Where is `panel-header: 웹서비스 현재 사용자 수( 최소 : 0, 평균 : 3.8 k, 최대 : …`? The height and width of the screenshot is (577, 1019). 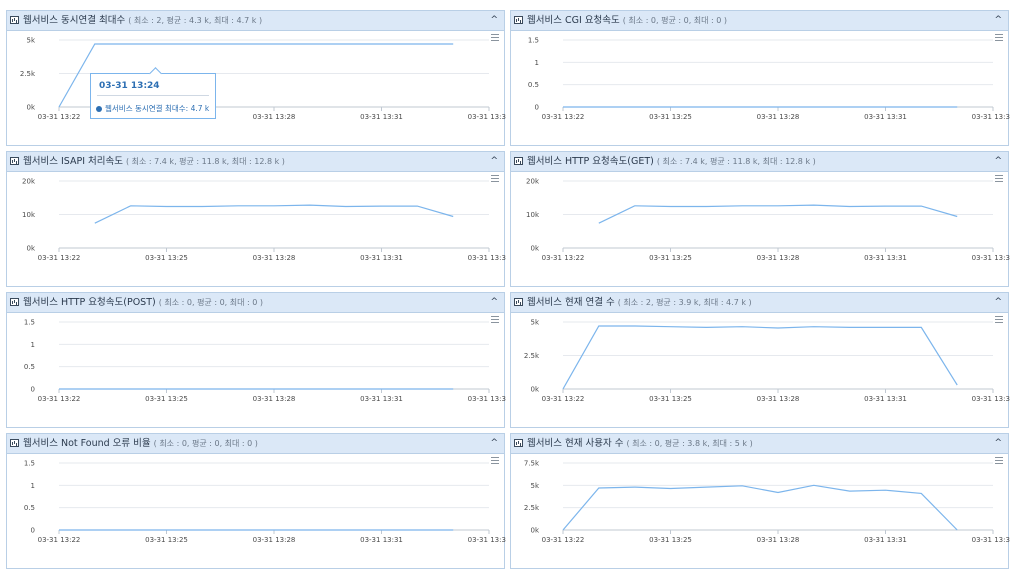 panel-header: 웹서비스 현재 사용자 수( 최소 : 0, 평균 : 3.8 k, 최대 : … is located at coordinates (759, 444).